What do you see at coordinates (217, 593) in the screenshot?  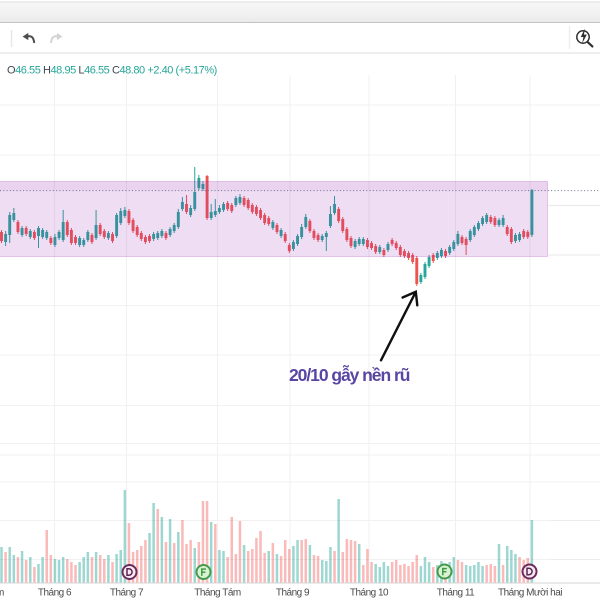 I see `svg-text: Tháng Tám` at bounding box center [217, 593].